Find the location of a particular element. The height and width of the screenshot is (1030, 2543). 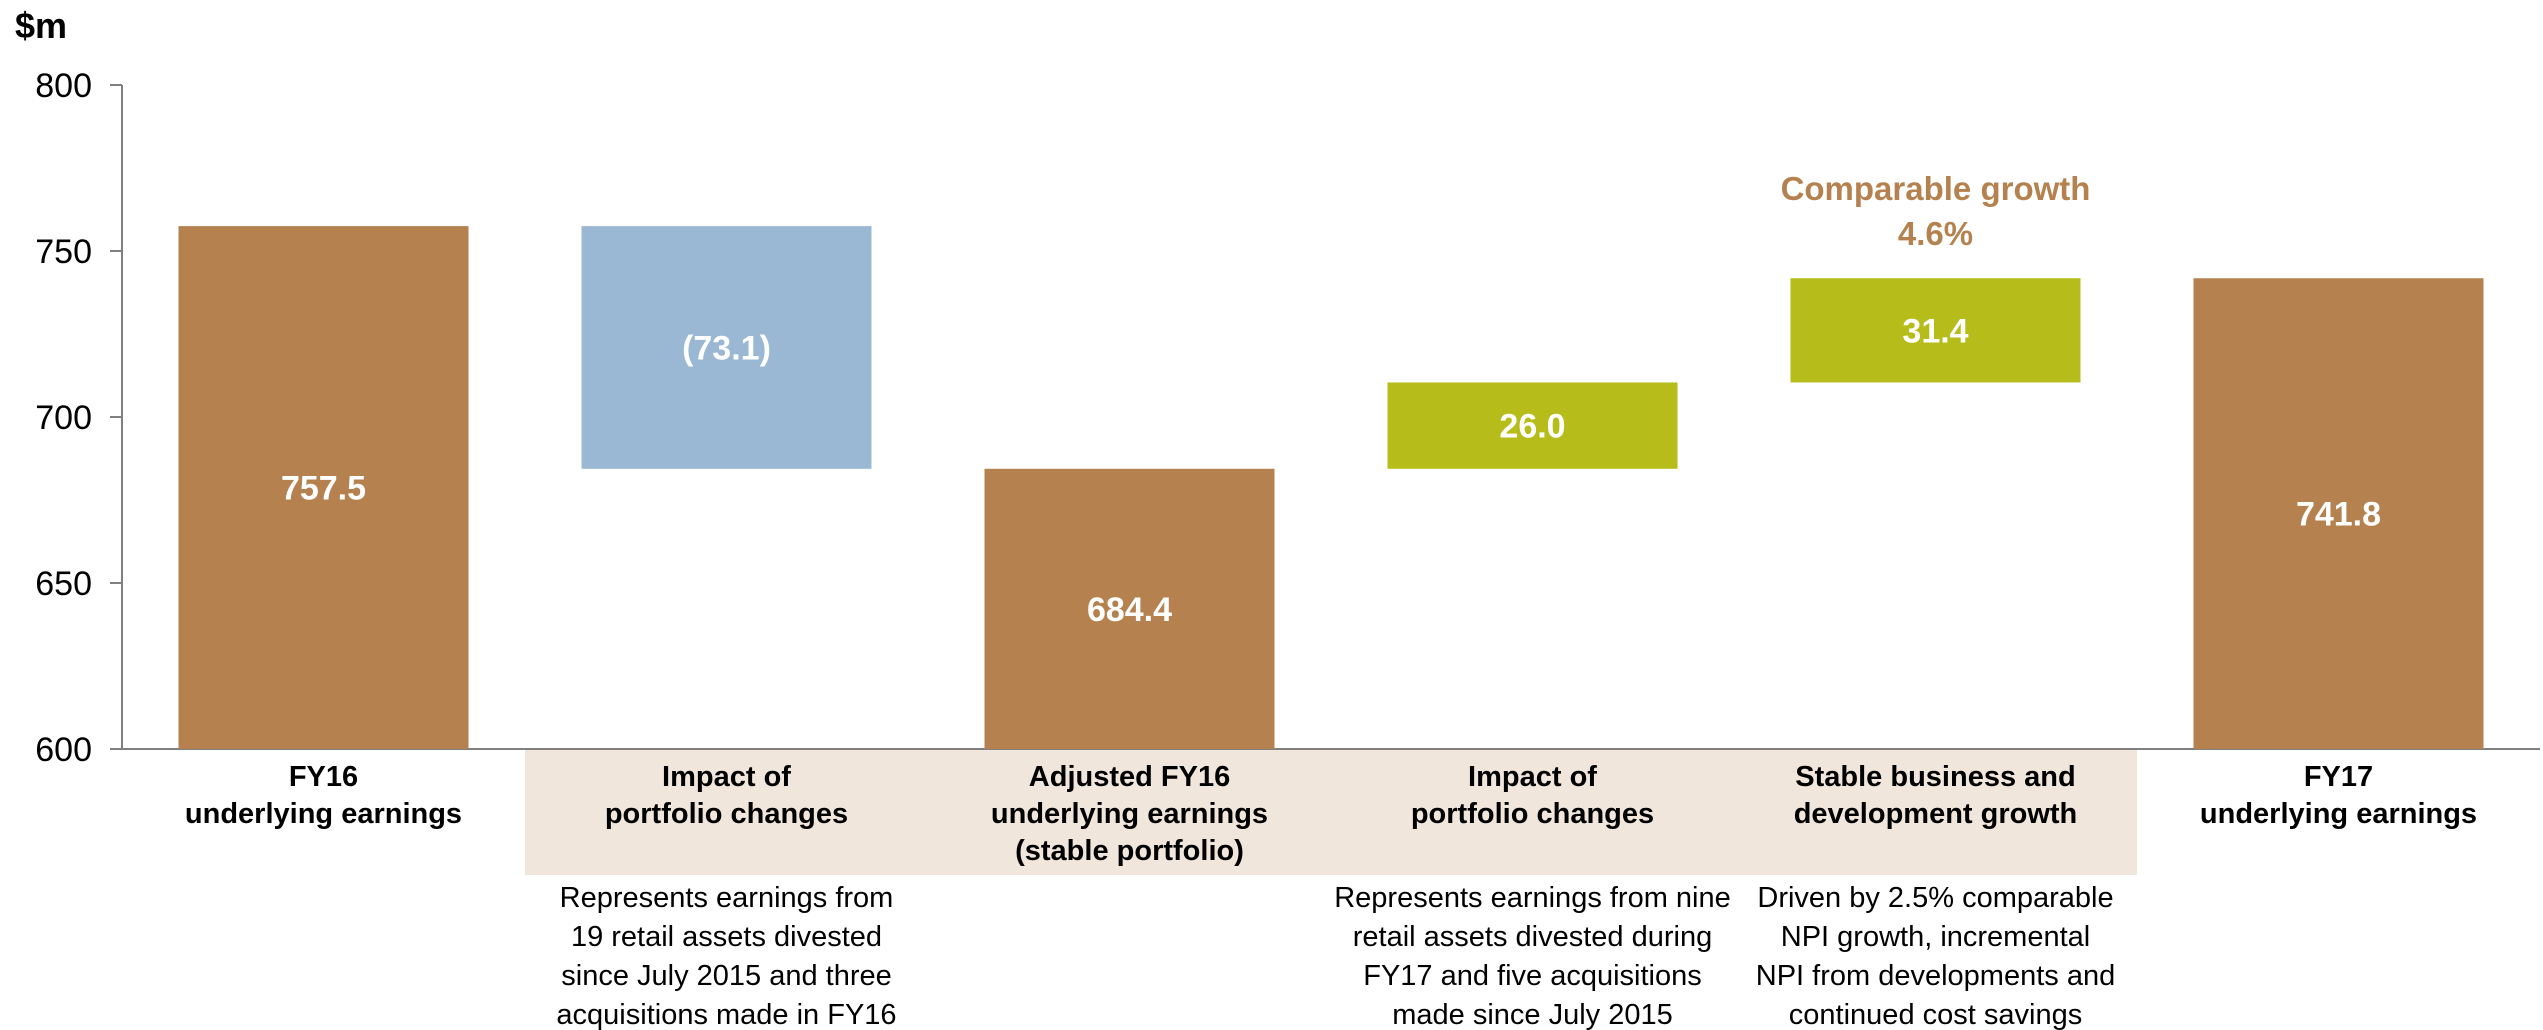

comparable-growth-annotation: 4.6% is located at coordinates (1935, 233).